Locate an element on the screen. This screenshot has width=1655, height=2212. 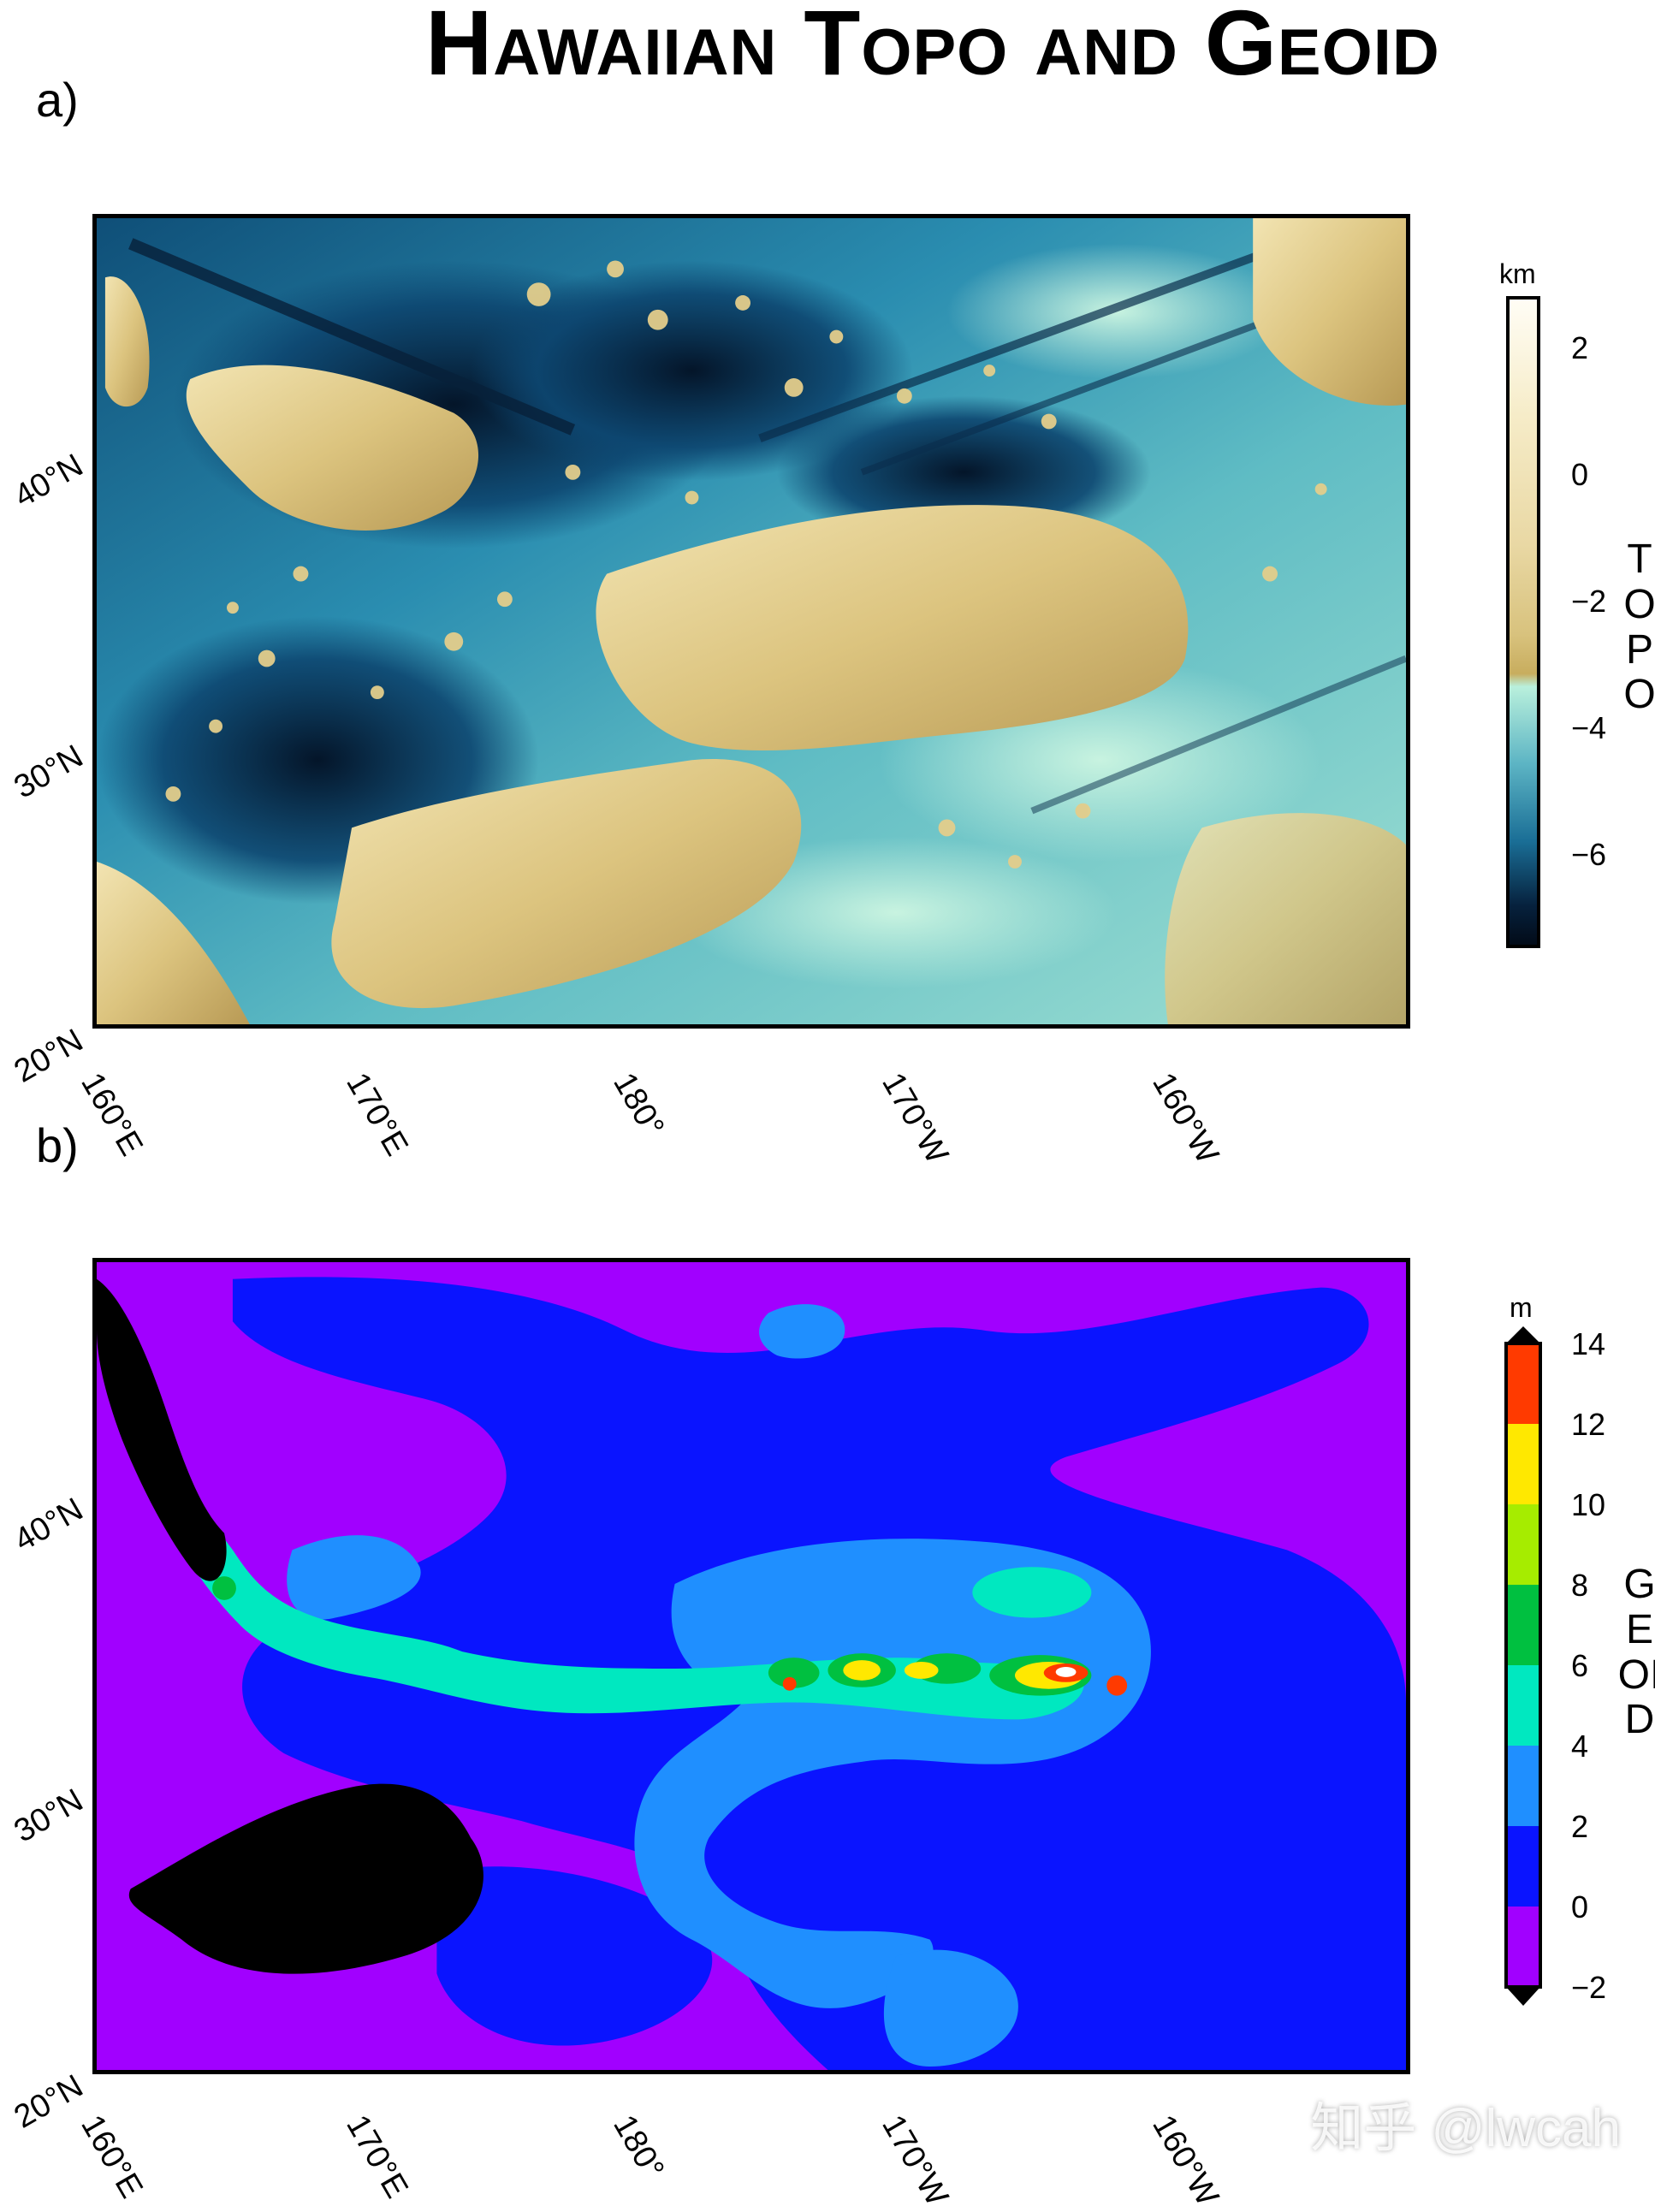
panel-a-y-tick-20: 20°N is located at coordinates (49, 1056).